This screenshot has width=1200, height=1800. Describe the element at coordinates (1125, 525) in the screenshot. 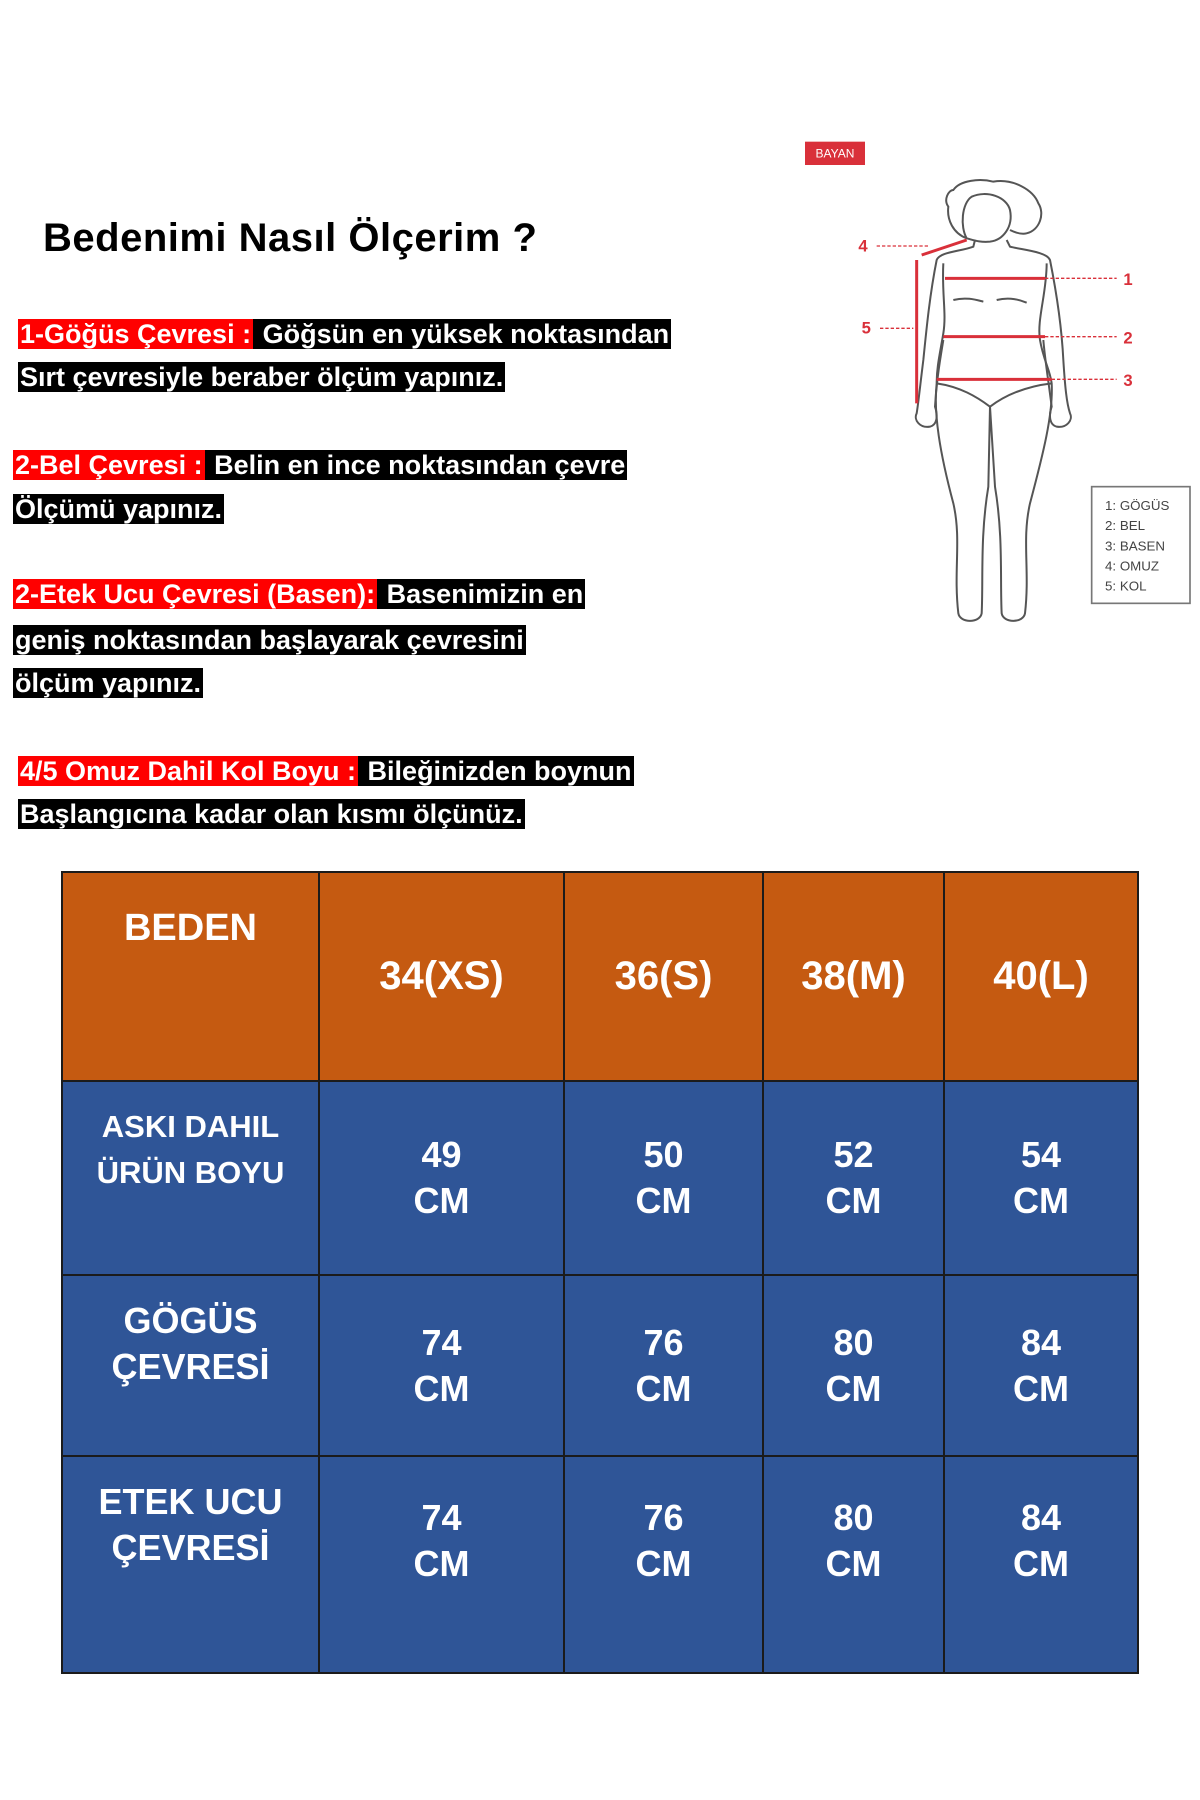

I see `legend-item: 2: BEL` at that location.